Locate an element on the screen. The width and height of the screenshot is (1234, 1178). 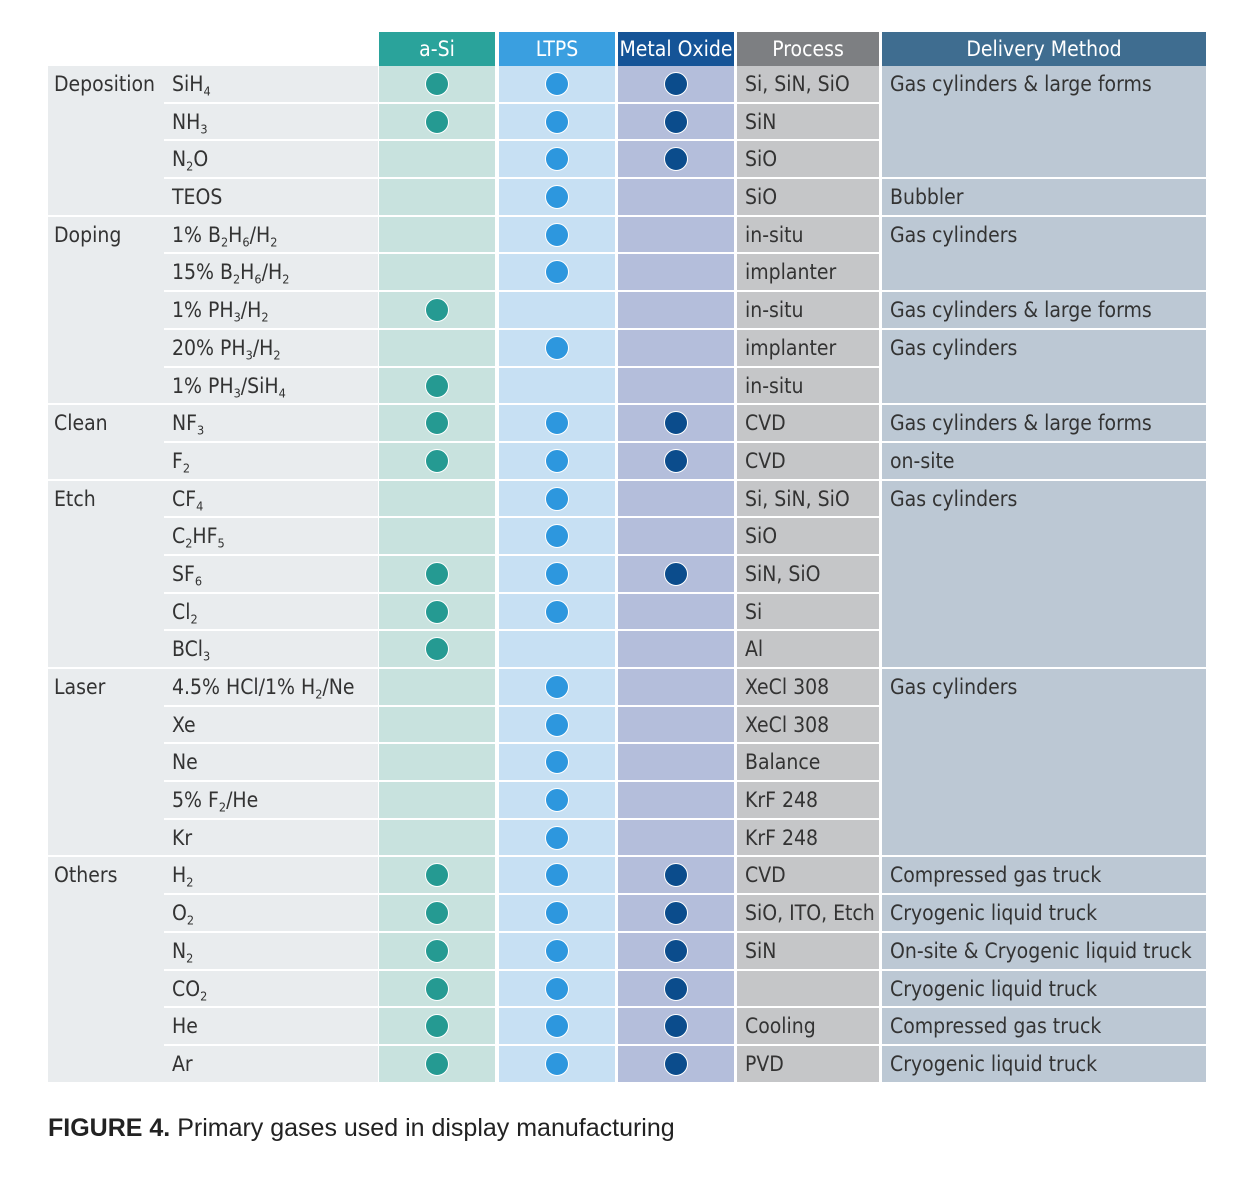
gas-cell: F2 is located at coordinates (271, 461).